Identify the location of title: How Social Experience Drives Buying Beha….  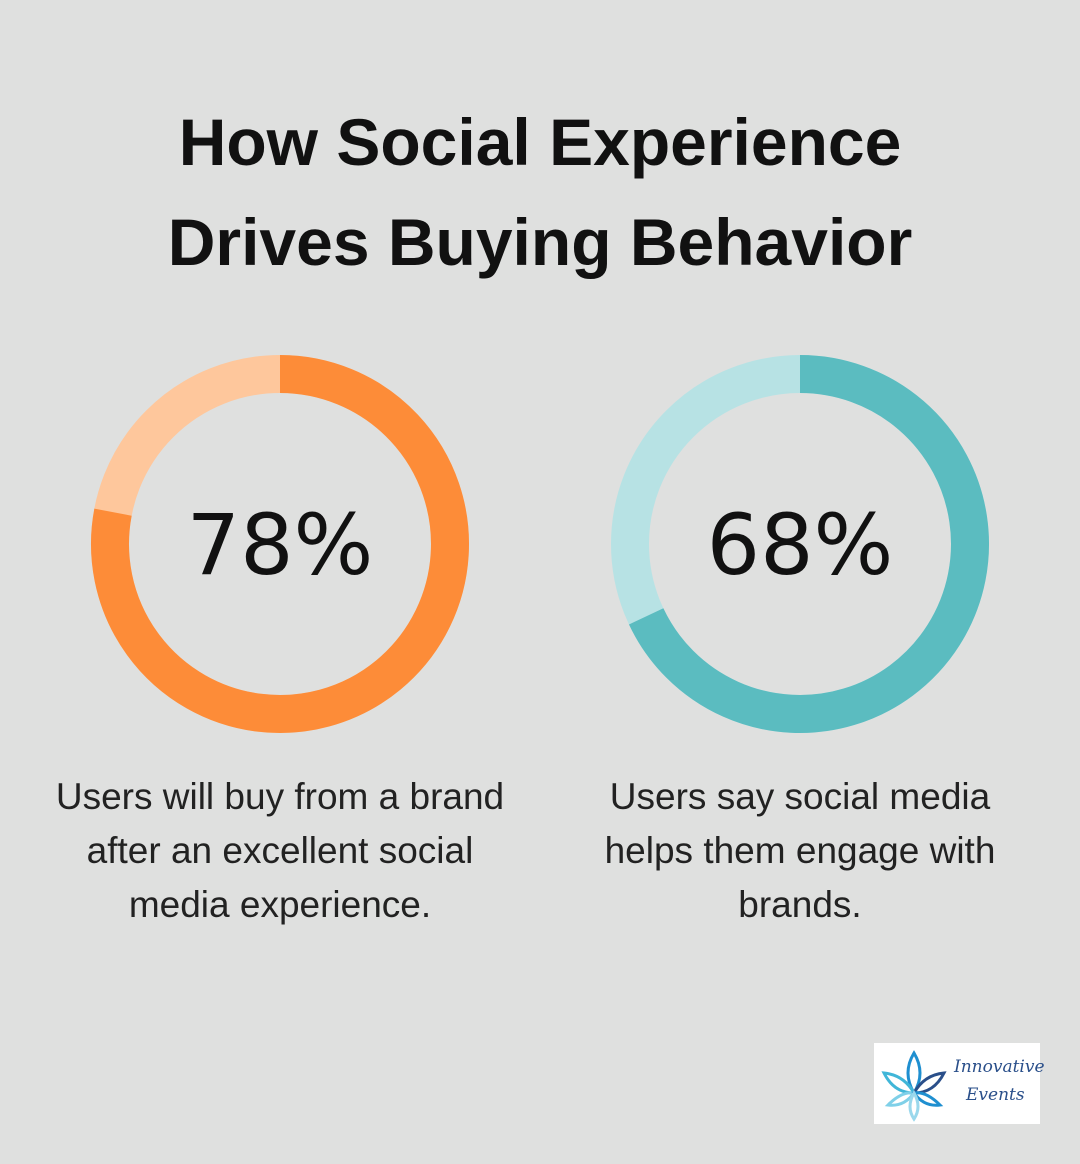
(540, 192).